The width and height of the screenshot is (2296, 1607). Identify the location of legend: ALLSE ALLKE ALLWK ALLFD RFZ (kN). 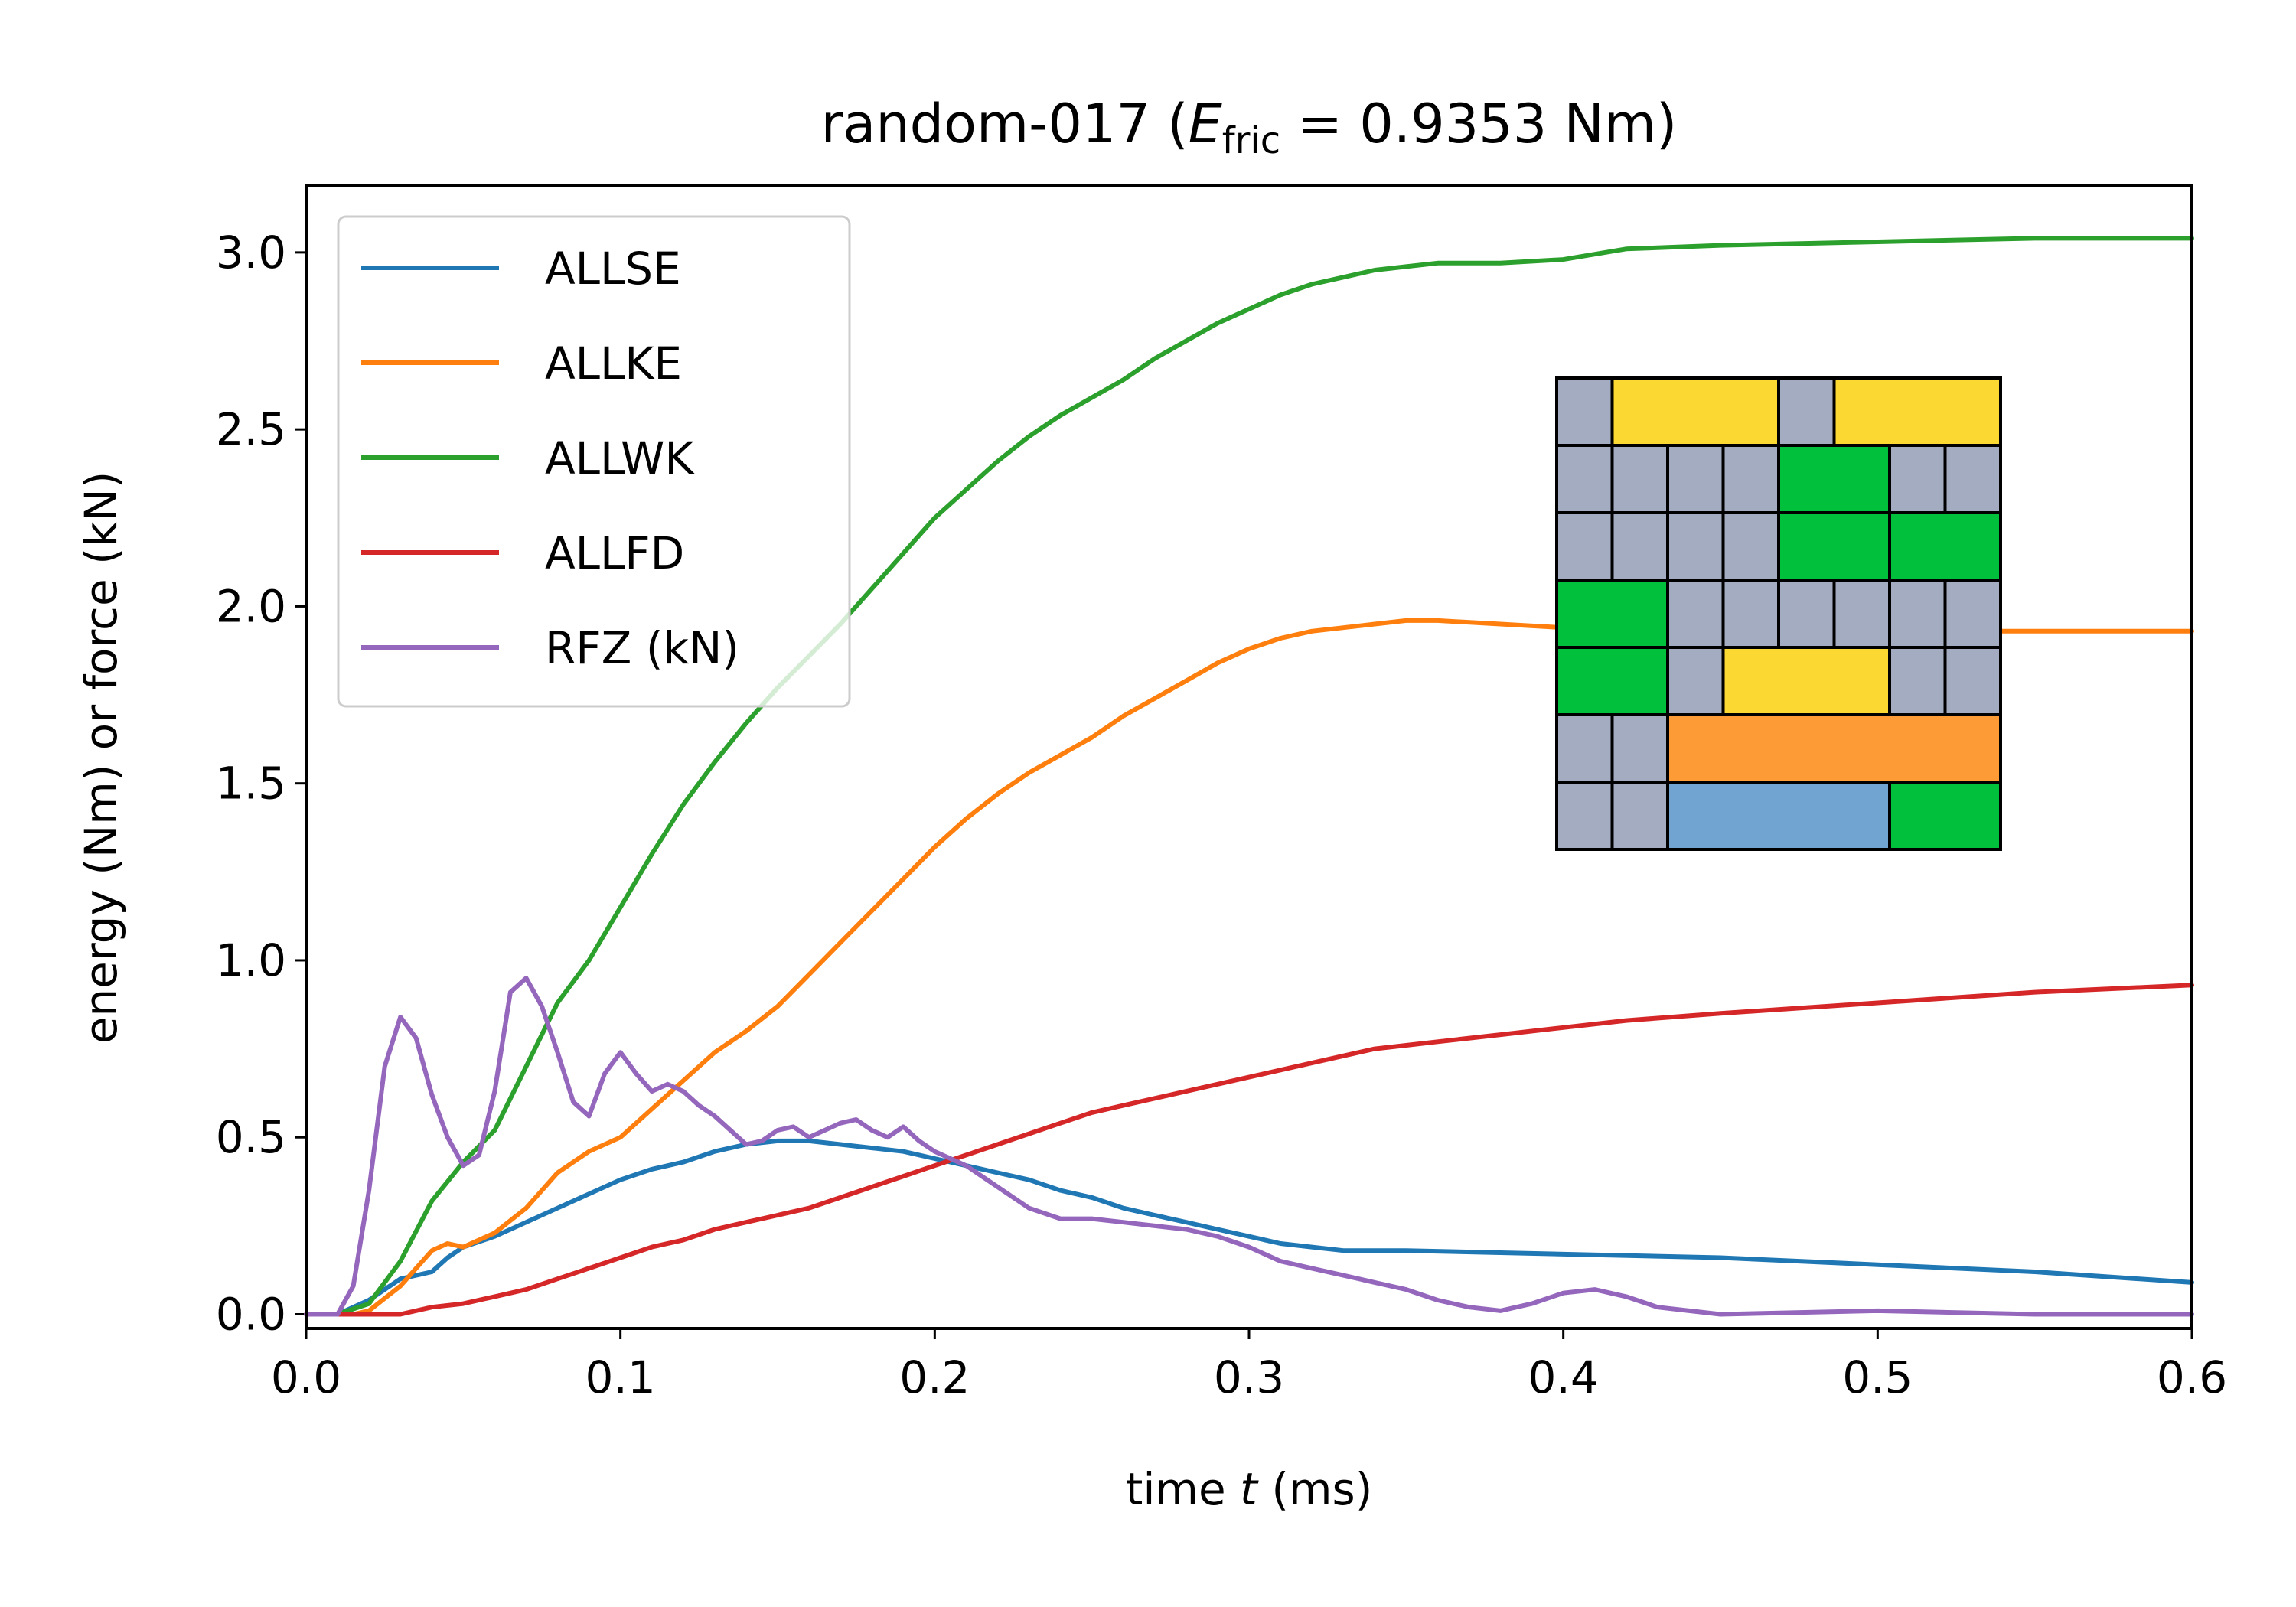
(594, 461).